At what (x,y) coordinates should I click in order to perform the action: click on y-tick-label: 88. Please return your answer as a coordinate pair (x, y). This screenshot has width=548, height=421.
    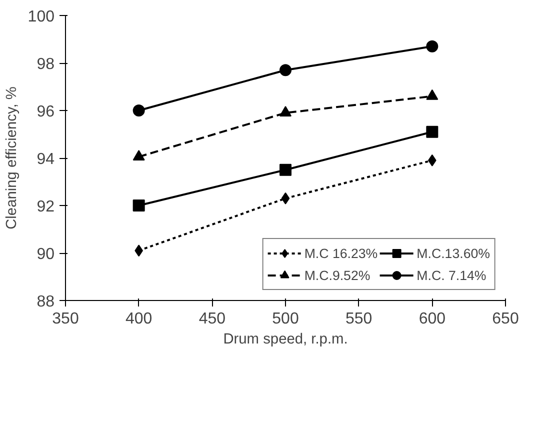
    Looking at the image, I should click on (45, 302).